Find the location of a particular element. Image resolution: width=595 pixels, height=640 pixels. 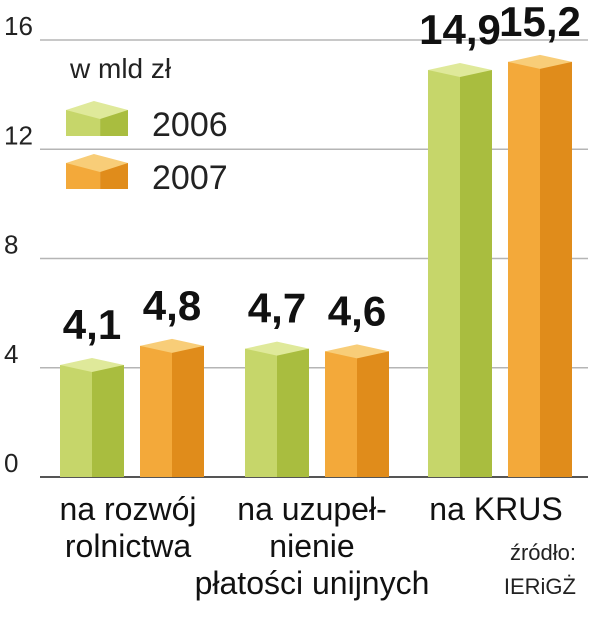

y-axis-ticks: 0 4 8 12 16 is located at coordinates (18, 244).